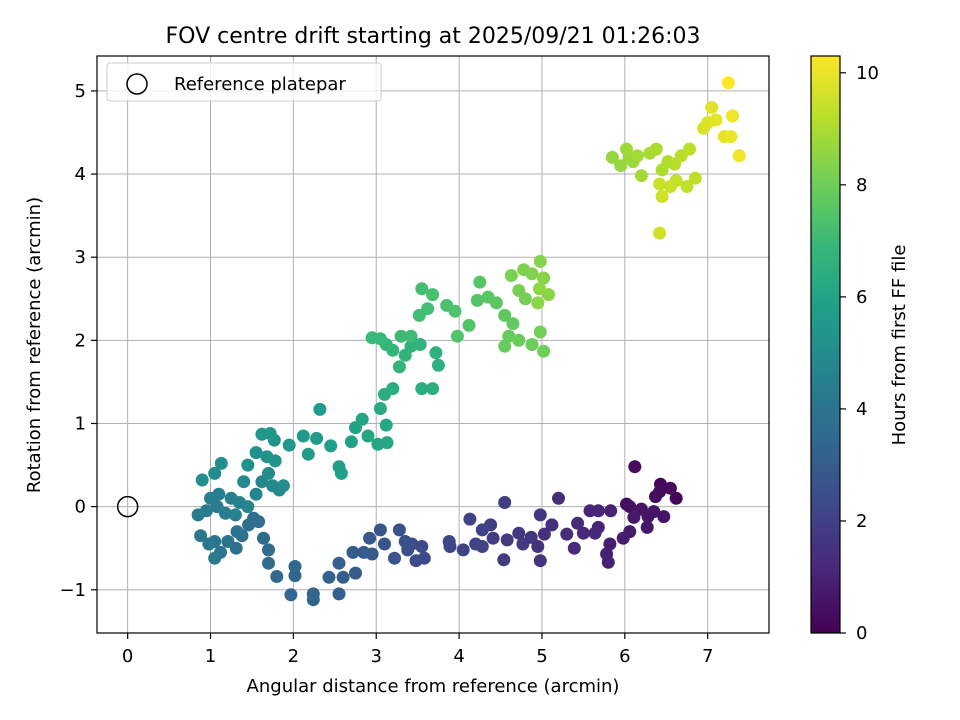 The height and width of the screenshot is (720, 960). Describe the element at coordinates (34, 345) in the screenshot. I see `y-axis-label: Rotation from reference (arcmin)` at that location.